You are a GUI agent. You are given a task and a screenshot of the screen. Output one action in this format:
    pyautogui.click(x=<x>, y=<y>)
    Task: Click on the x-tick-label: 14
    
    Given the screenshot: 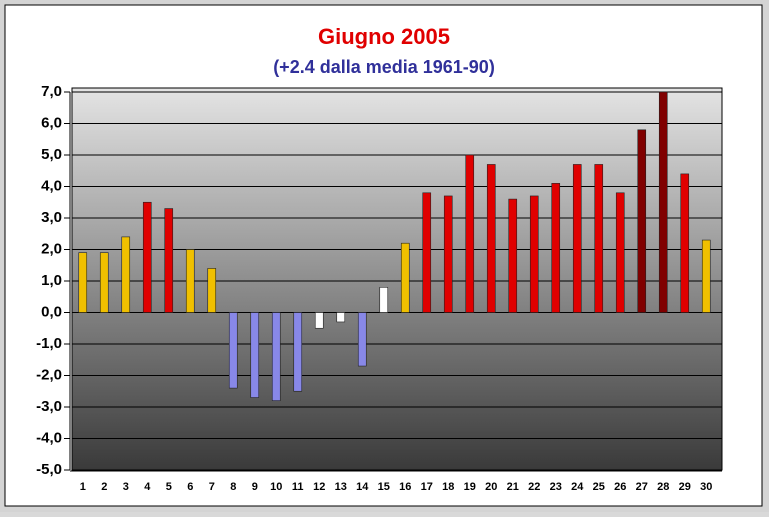 What is the action you would take?
    pyautogui.click(x=362, y=487)
    